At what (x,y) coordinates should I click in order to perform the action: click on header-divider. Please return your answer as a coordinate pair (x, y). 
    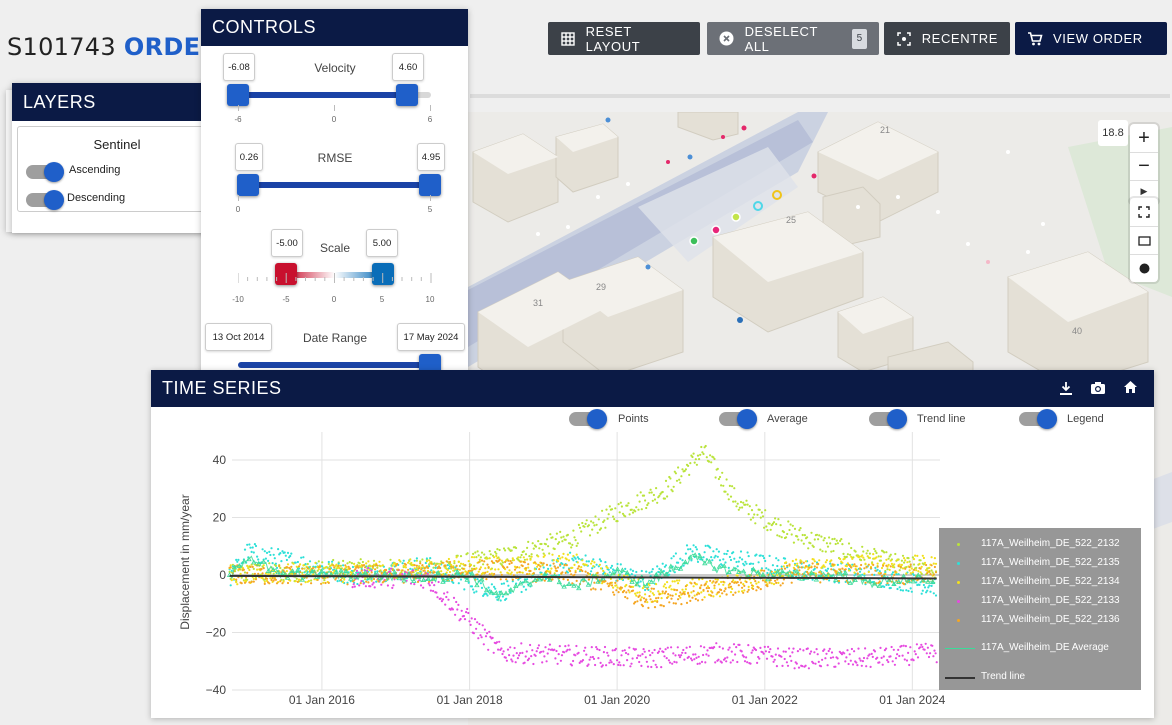
    Looking at the image, I should click on (820, 96).